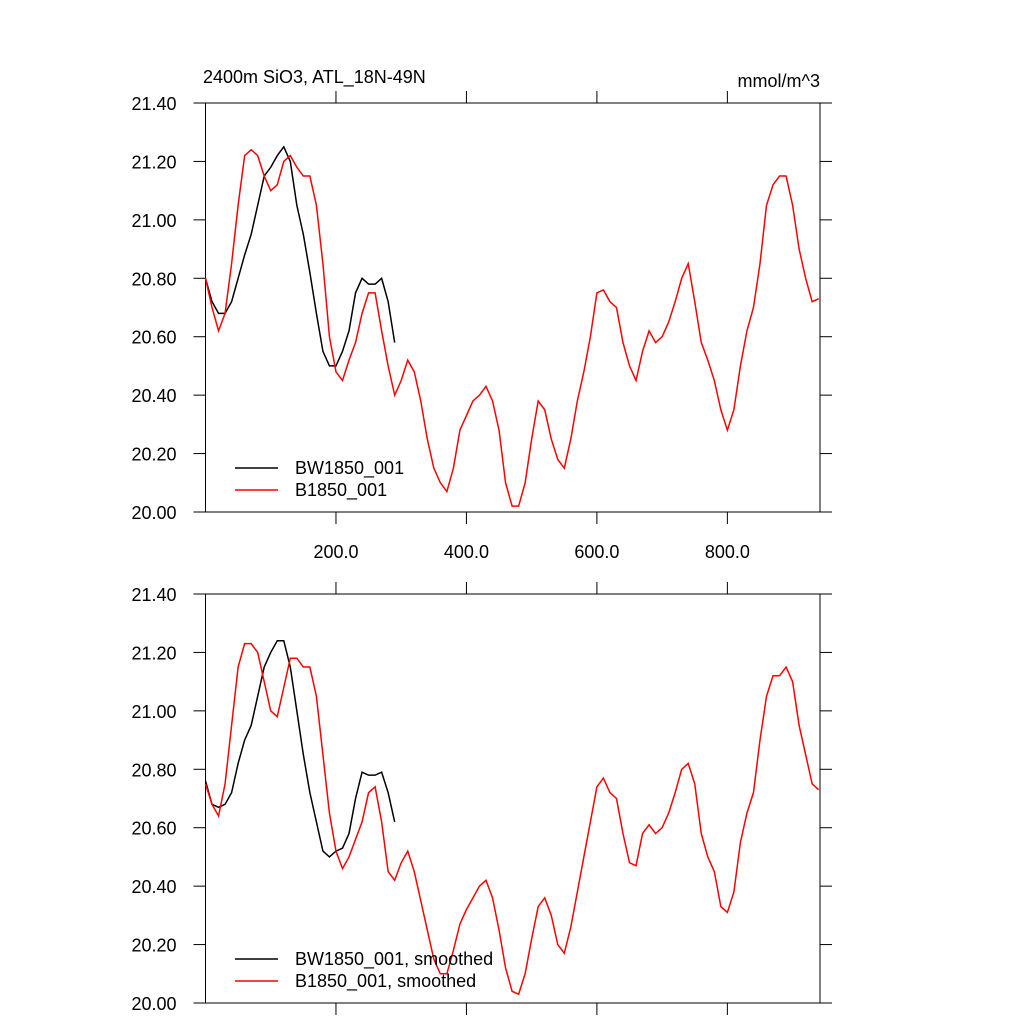 The width and height of the screenshot is (1024, 1024). Describe the element at coordinates (727, 552) in the screenshot. I see `x-tick-label: 800.0` at that location.